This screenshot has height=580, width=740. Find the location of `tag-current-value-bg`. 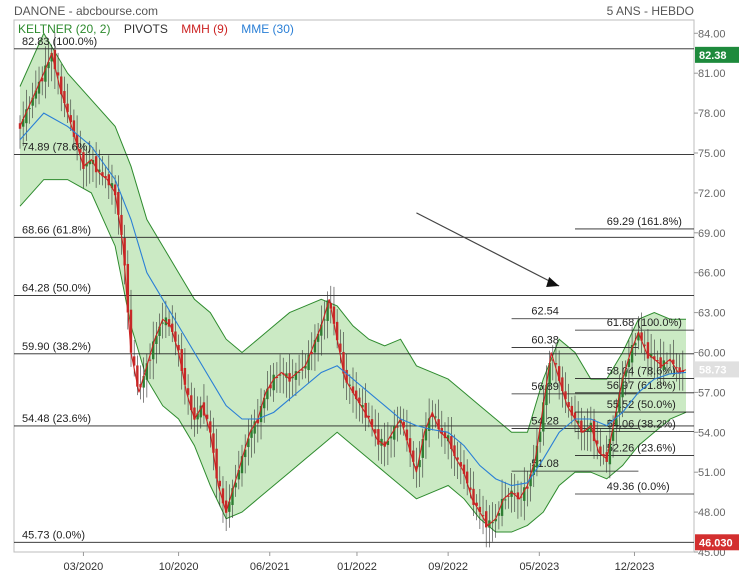

tag-current-value-bg is located at coordinates (717, 369).